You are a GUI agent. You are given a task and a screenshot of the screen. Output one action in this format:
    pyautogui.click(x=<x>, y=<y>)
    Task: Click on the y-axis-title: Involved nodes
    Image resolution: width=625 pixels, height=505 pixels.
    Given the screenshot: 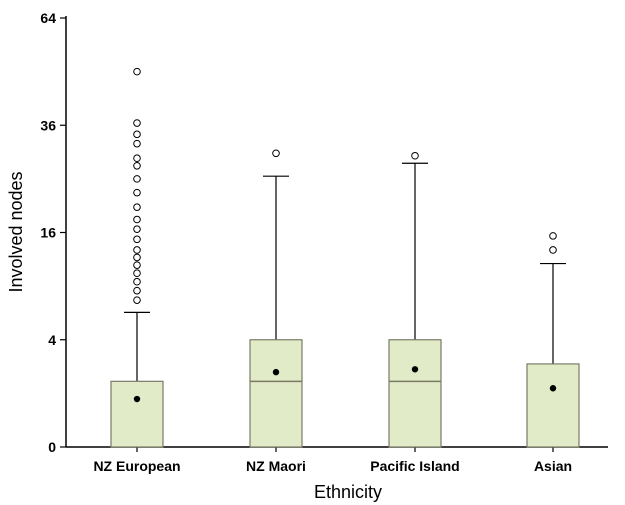 What is the action you would take?
    pyautogui.click(x=16, y=231)
    